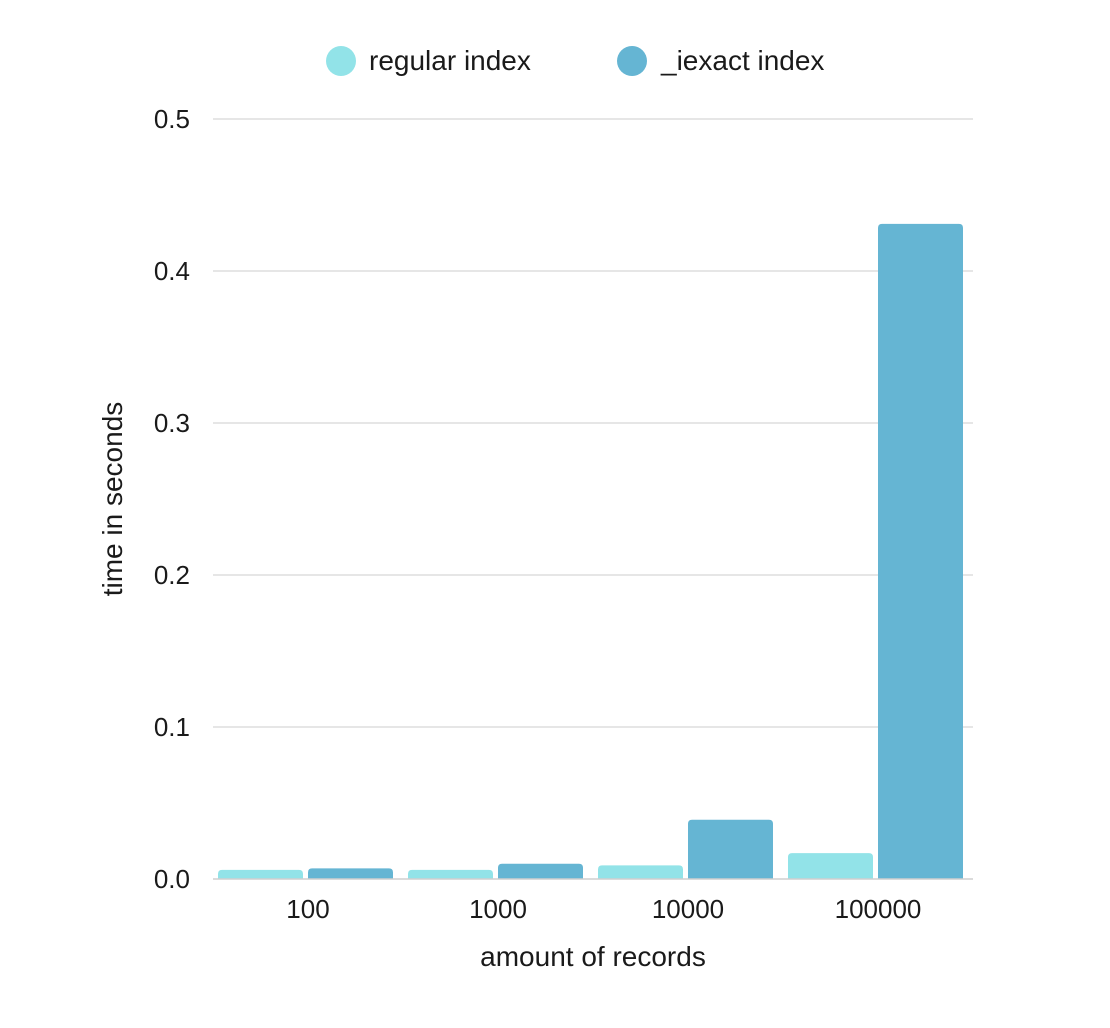  What do you see at coordinates (498, 909) in the screenshot?
I see `x-tick-label: 1000` at bounding box center [498, 909].